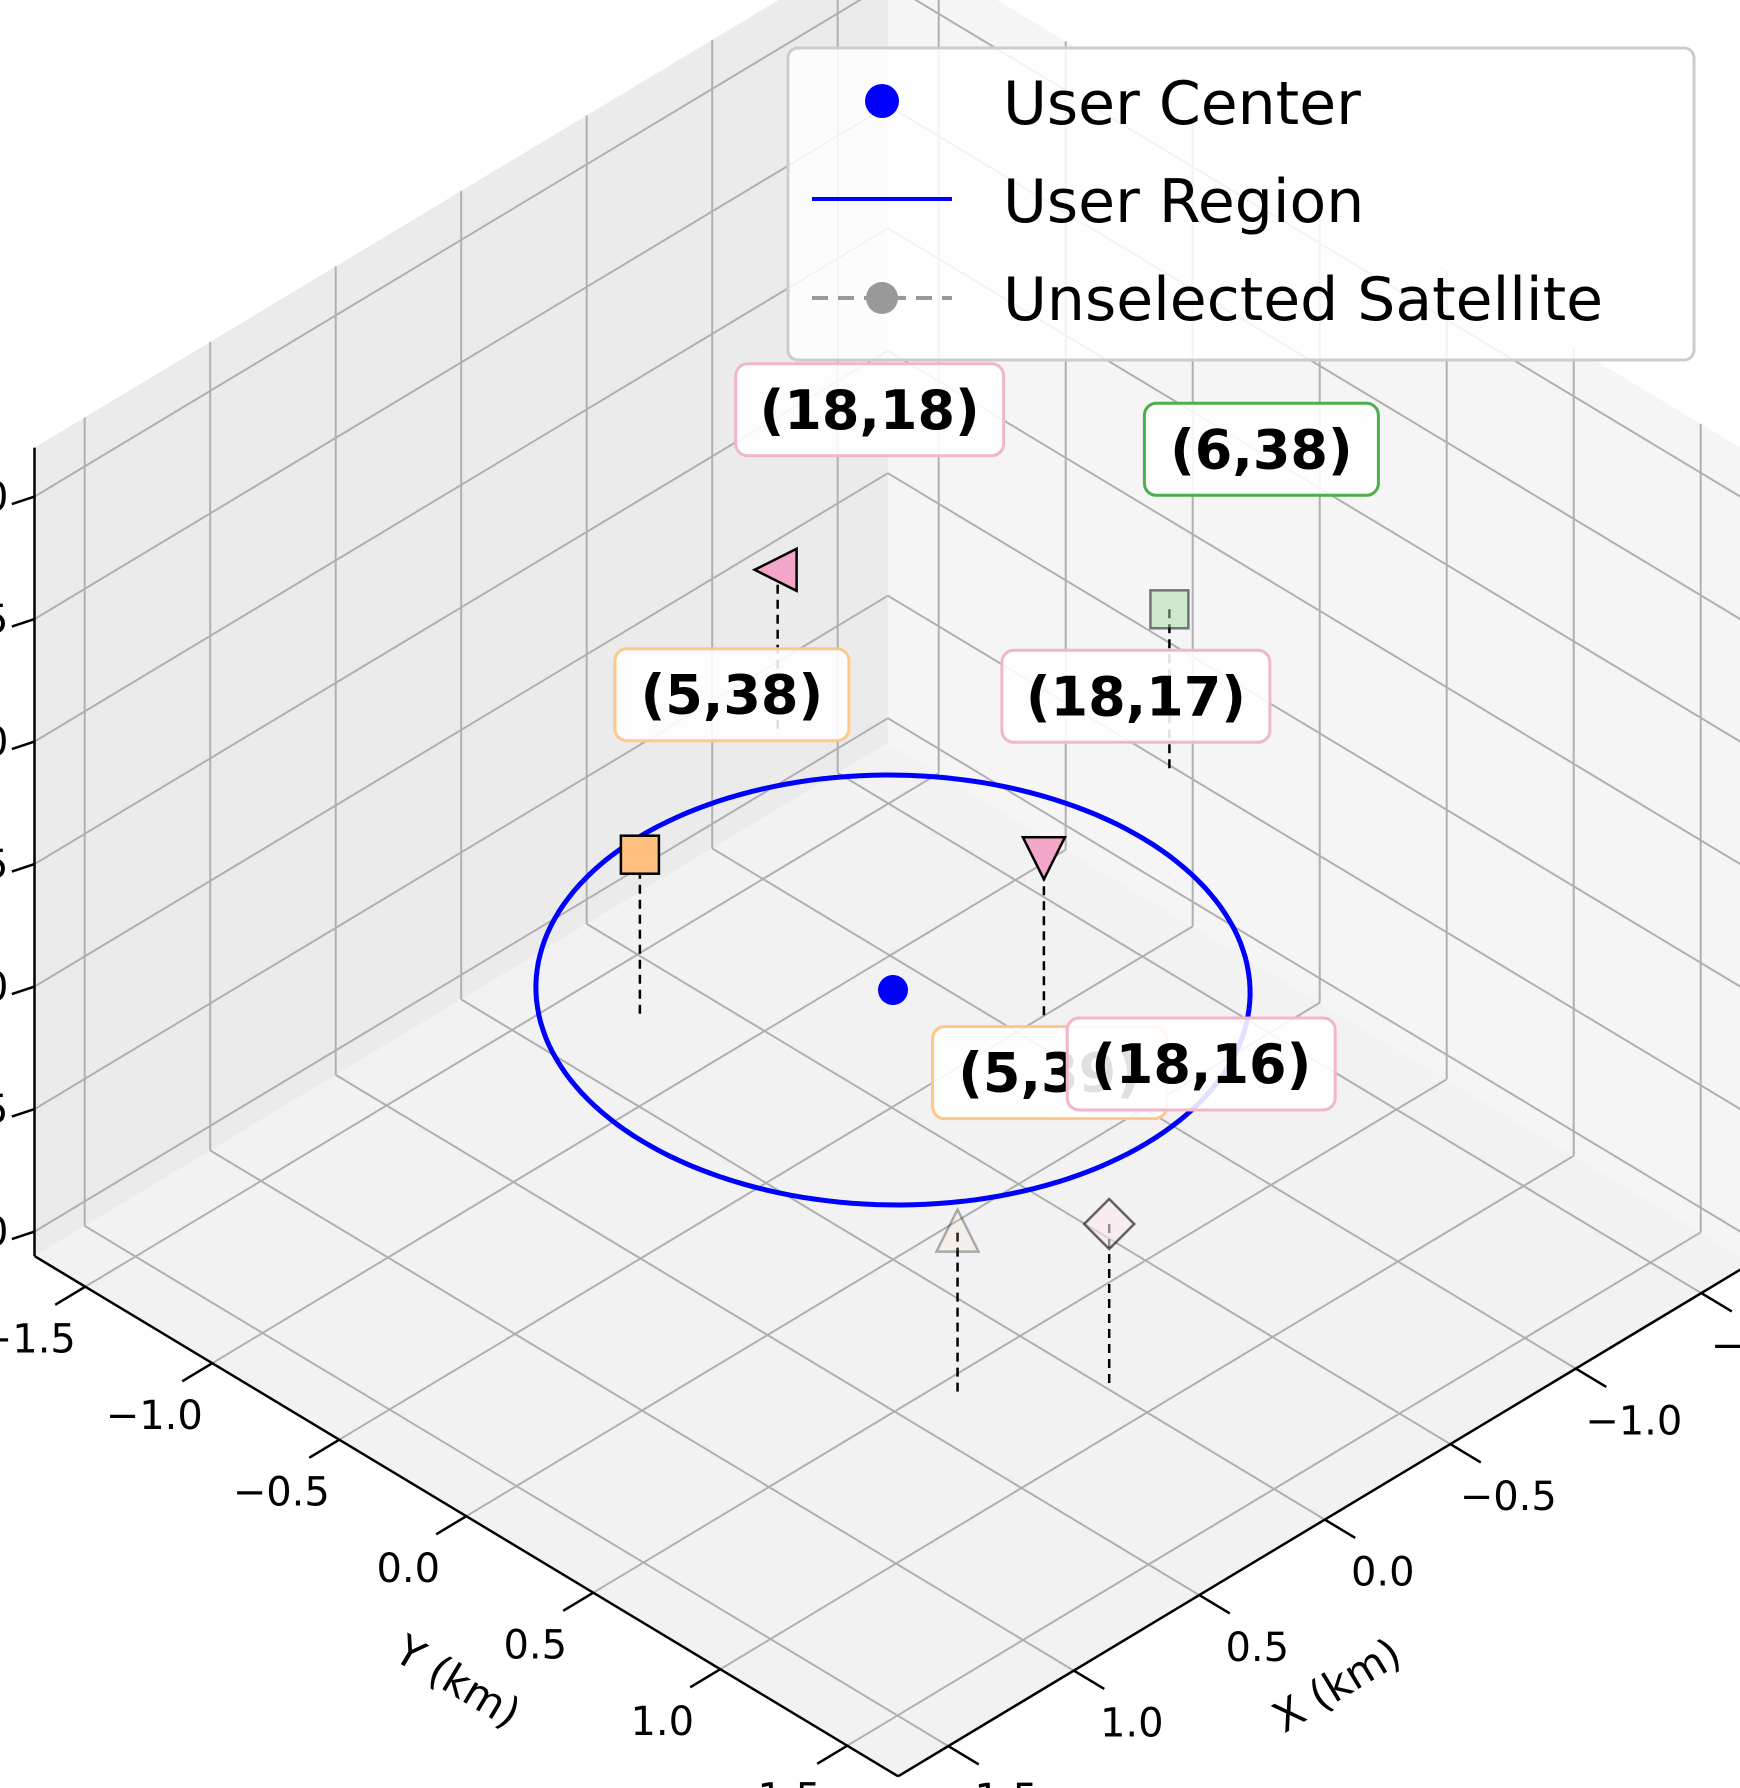 The width and height of the screenshot is (1740, 1788). I want to click on x-tick-label: 0.0, so click(1383, 1573).